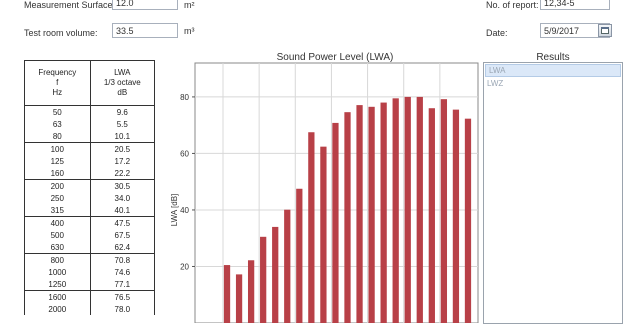 This screenshot has height=324, width=629. I want to click on table-row: 315 40.1, so click(90, 210).